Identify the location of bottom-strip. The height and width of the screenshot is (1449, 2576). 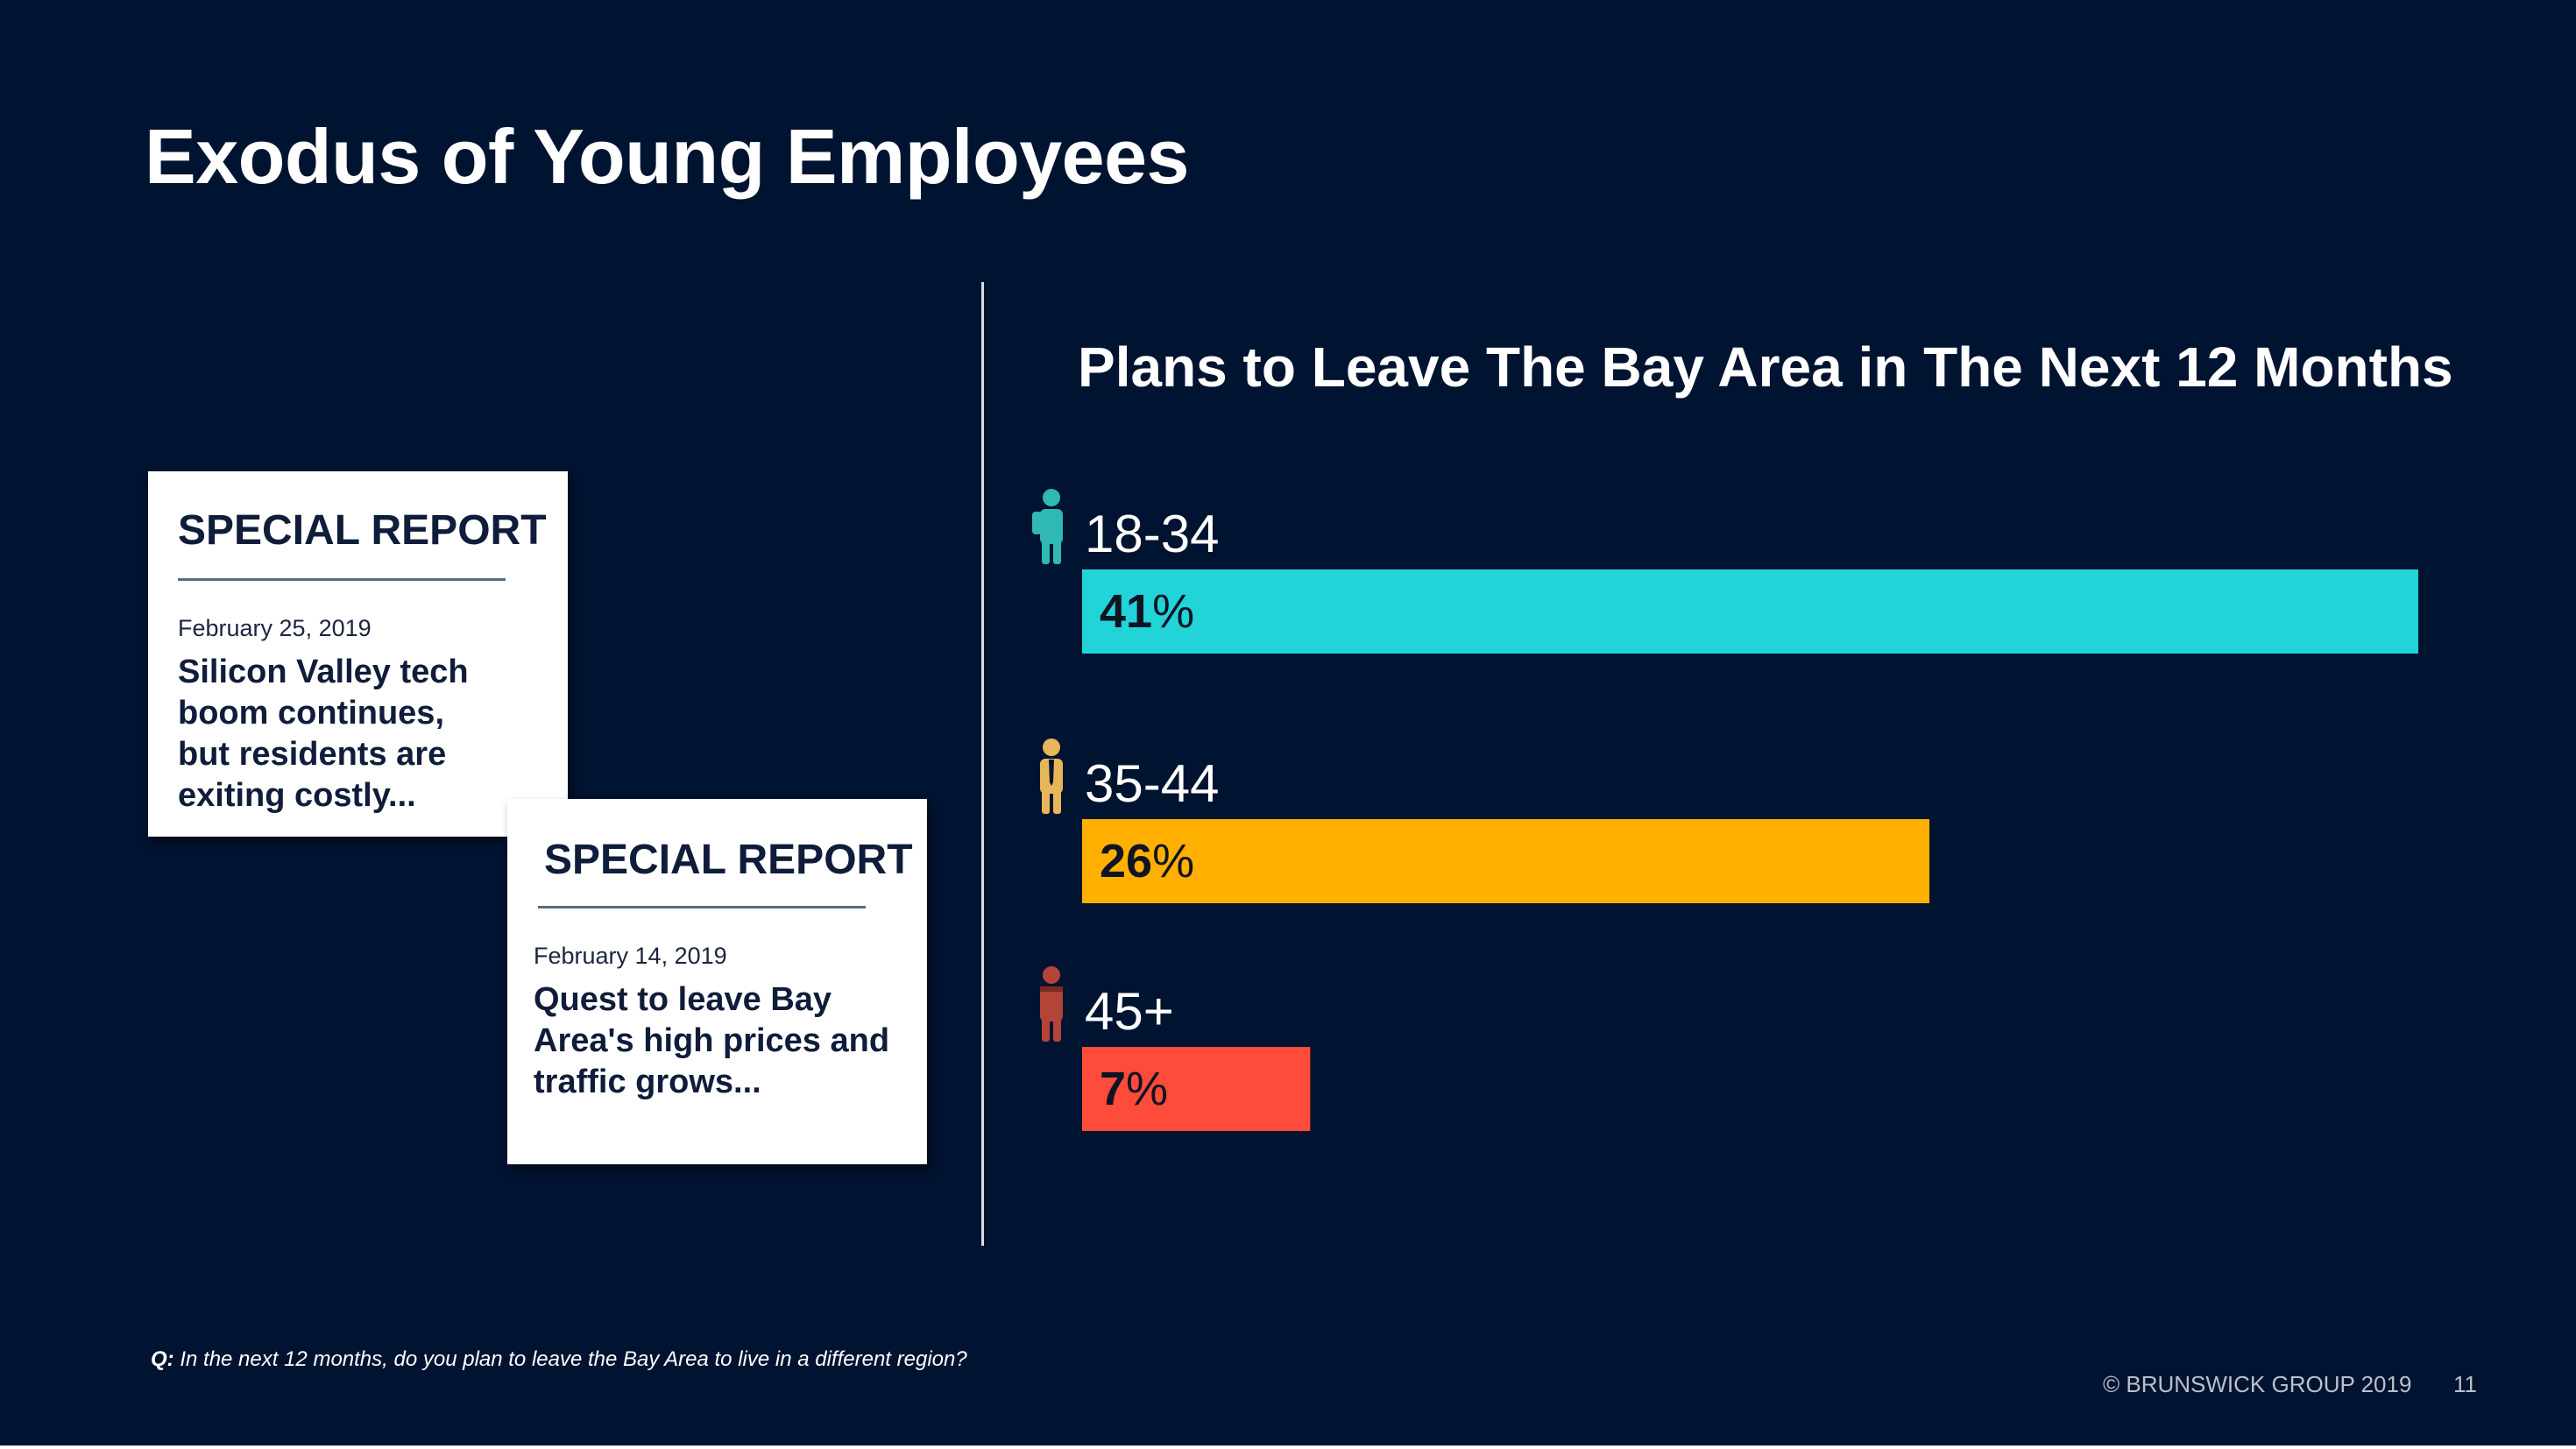
(1288, 1447).